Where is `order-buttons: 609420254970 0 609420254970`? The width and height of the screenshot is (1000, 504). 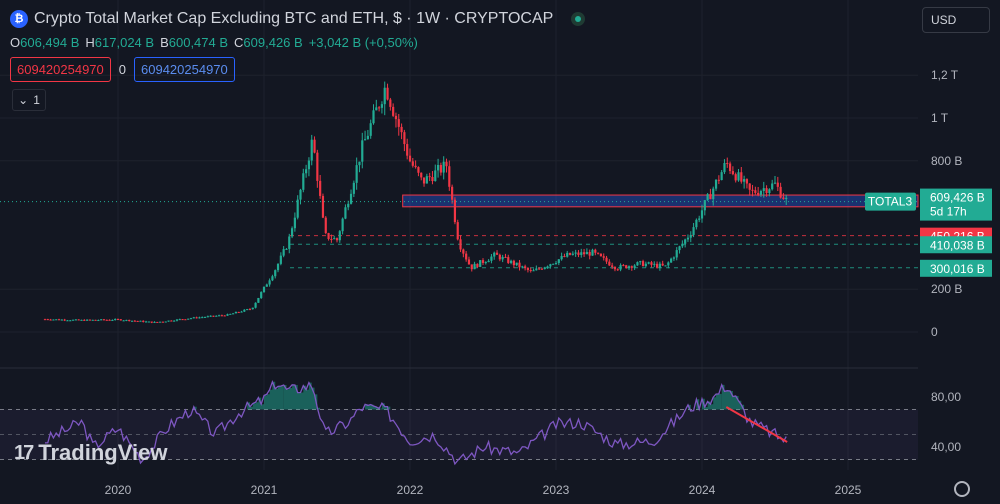
order-buttons: 609420254970 0 609420254970 is located at coordinates (122, 69).